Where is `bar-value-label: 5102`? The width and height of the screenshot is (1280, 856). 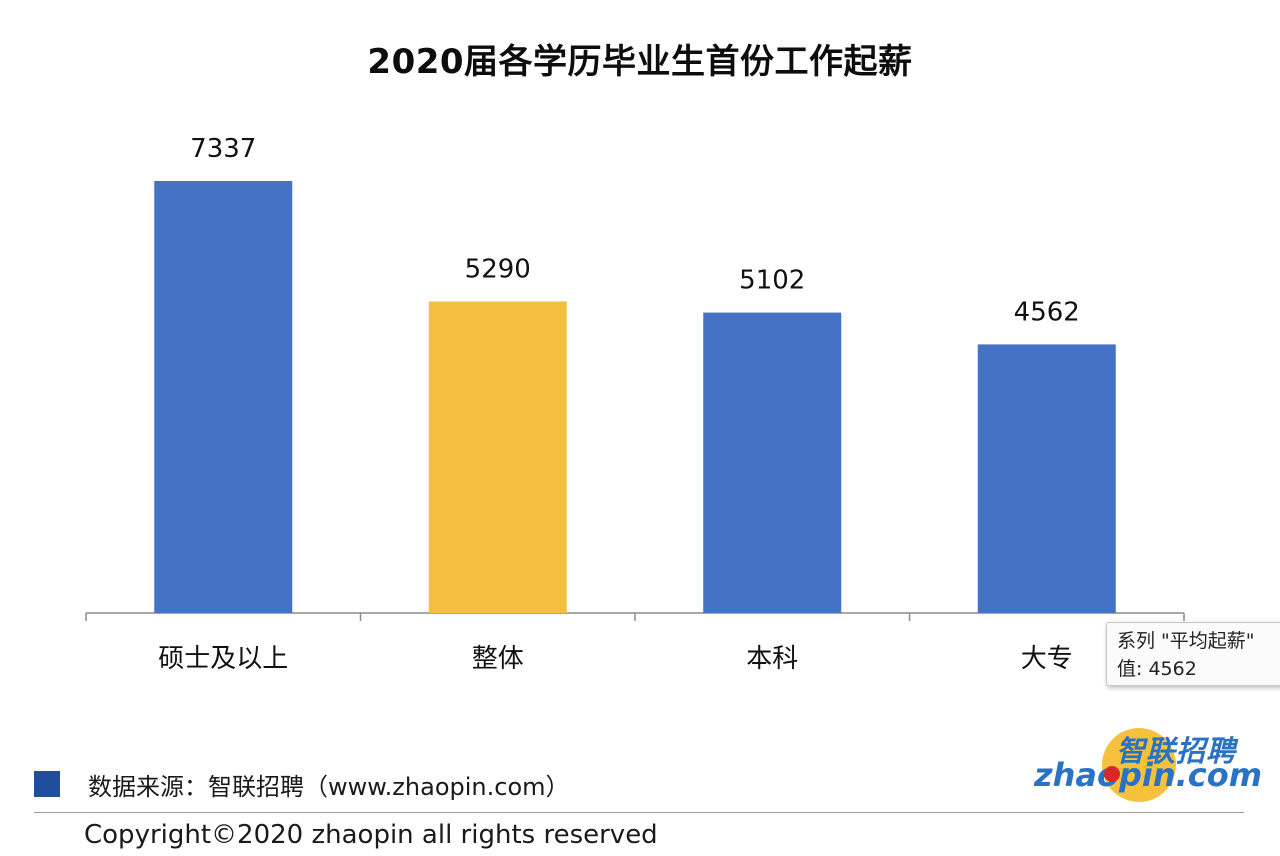 bar-value-label: 5102 is located at coordinates (772, 281).